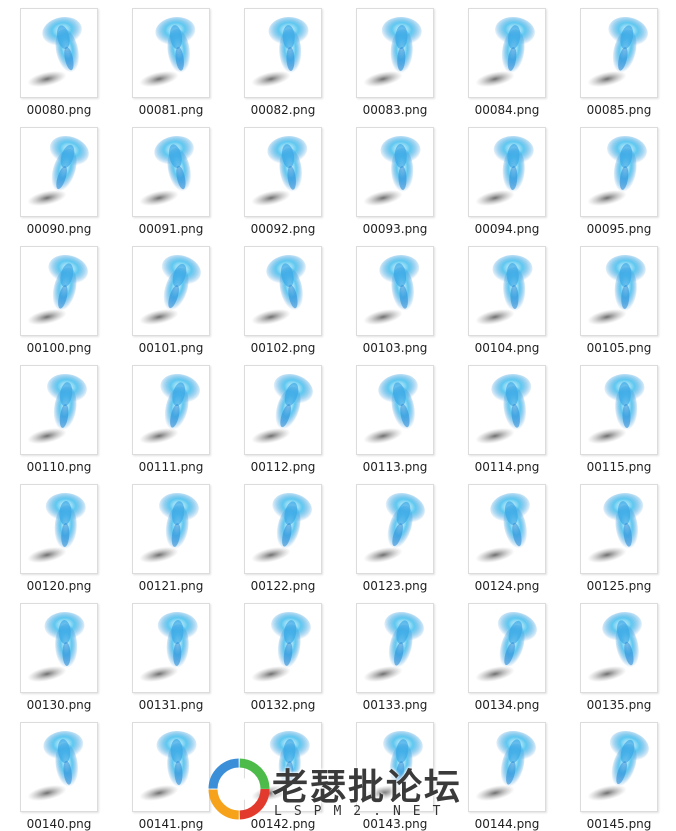 The image size is (676, 831). What do you see at coordinates (619, 110) in the screenshot?
I see `file-name: 00085.png` at bounding box center [619, 110].